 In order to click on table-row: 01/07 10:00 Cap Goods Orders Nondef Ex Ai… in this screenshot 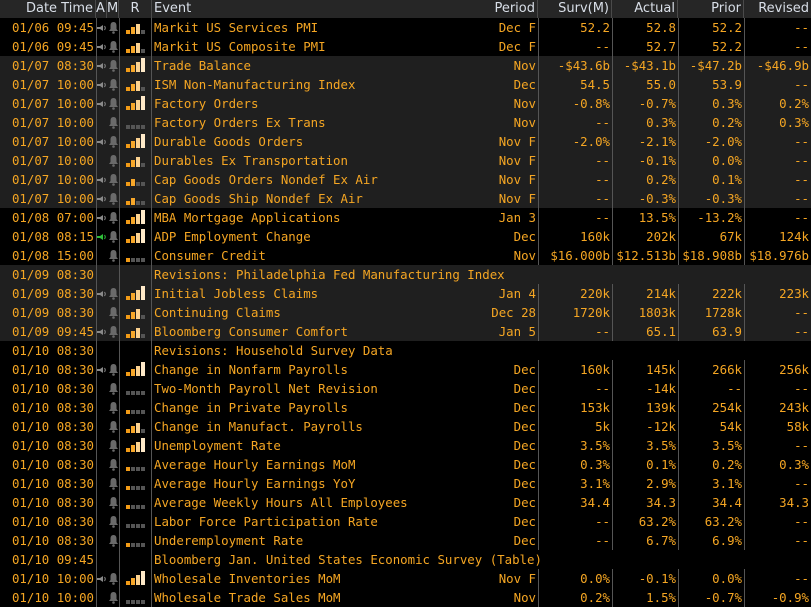, I will do `click(405, 179)`.